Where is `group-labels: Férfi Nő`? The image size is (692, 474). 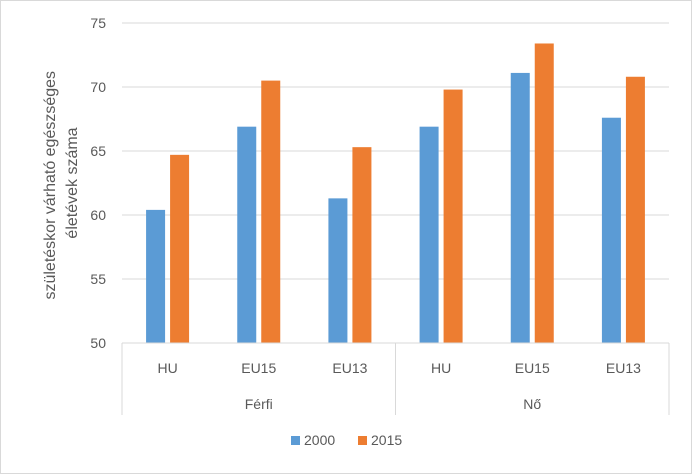 group-labels: Férfi Nő is located at coordinates (393, 404).